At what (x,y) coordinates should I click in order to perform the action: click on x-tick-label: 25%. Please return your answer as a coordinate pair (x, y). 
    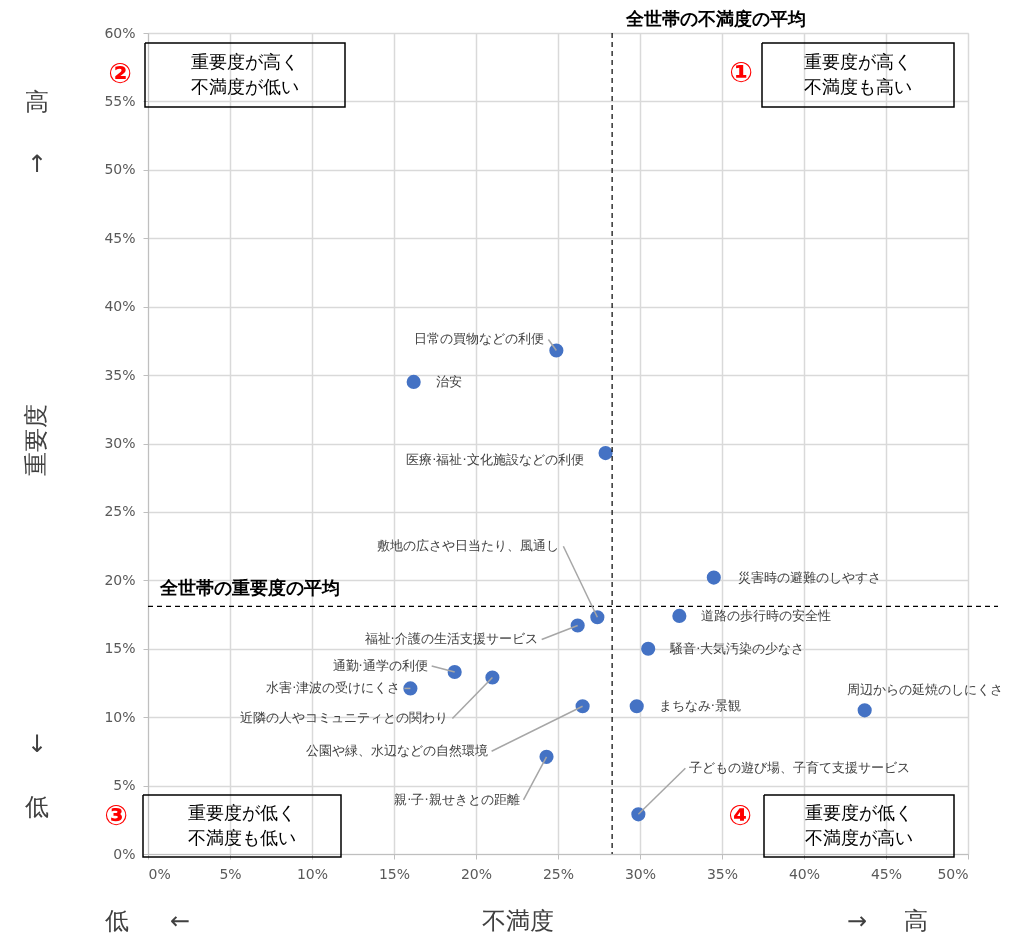
    Looking at the image, I should click on (558, 873).